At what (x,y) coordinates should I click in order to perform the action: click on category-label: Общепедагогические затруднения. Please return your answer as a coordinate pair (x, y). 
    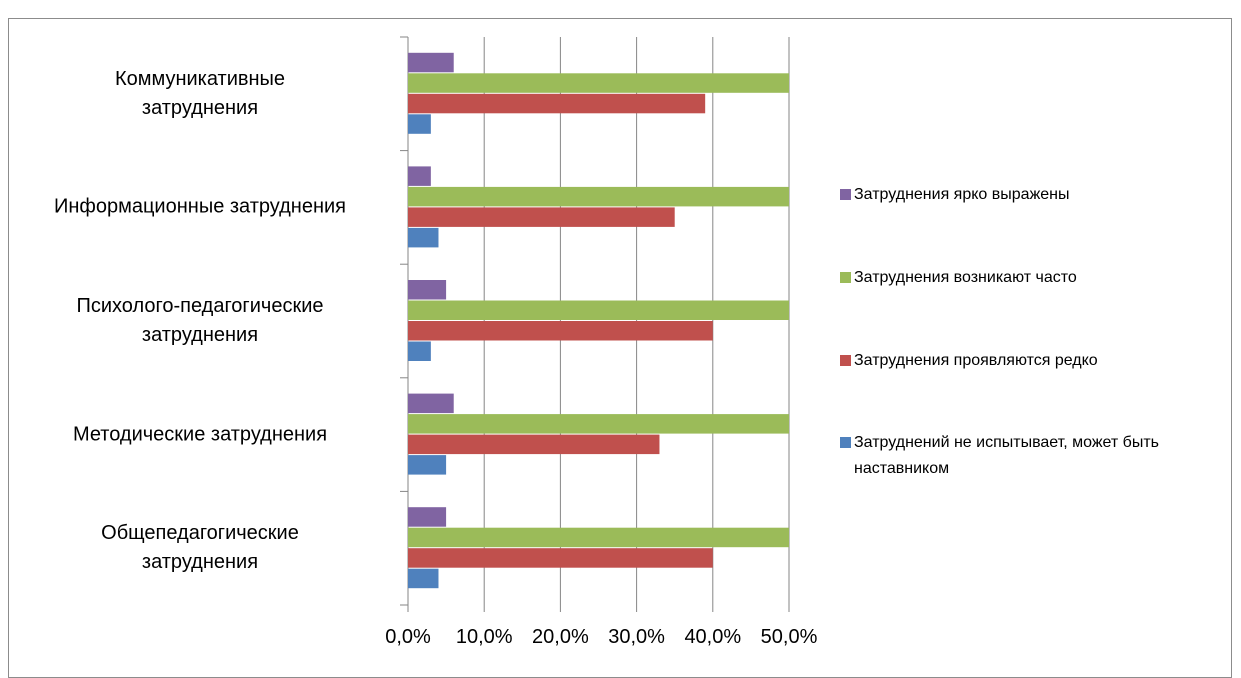
    Looking at the image, I should click on (200, 548).